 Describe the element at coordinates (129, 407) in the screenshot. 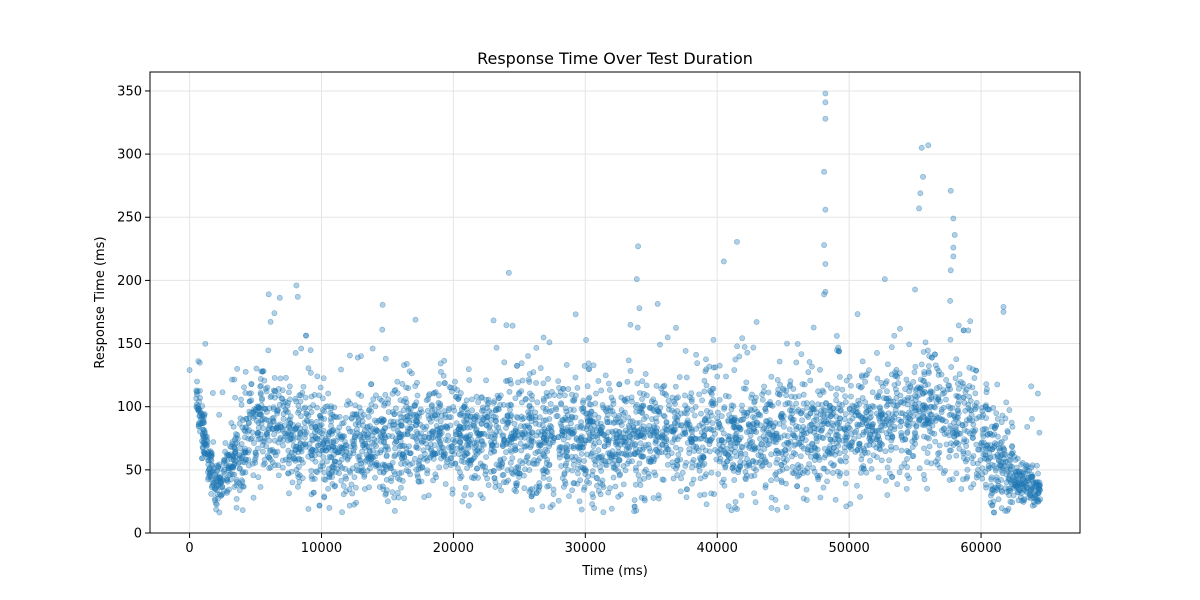

I see `y-tick-label: 100` at that location.